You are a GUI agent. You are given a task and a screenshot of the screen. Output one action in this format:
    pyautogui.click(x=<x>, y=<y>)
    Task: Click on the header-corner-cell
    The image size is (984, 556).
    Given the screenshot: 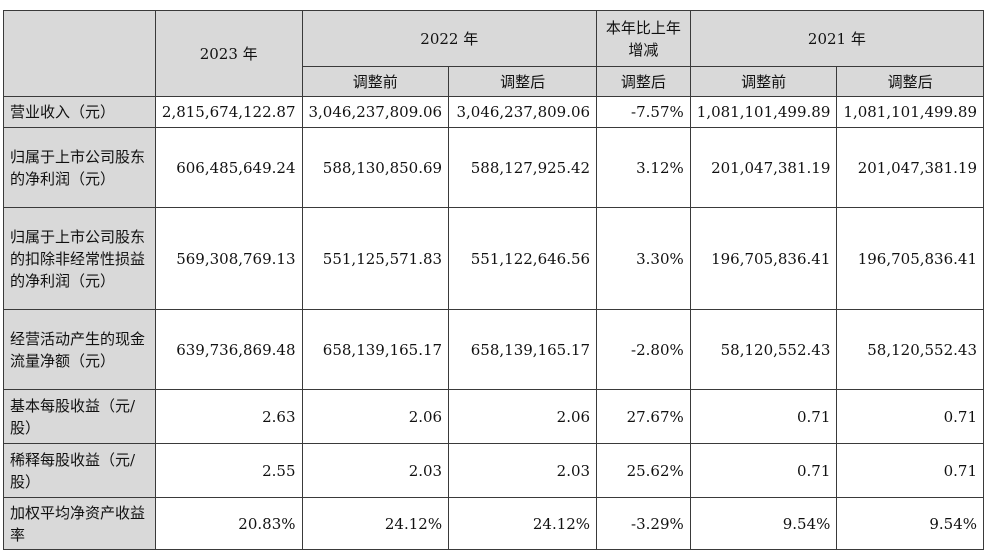 What is the action you would take?
    pyautogui.click(x=79, y=53)
    